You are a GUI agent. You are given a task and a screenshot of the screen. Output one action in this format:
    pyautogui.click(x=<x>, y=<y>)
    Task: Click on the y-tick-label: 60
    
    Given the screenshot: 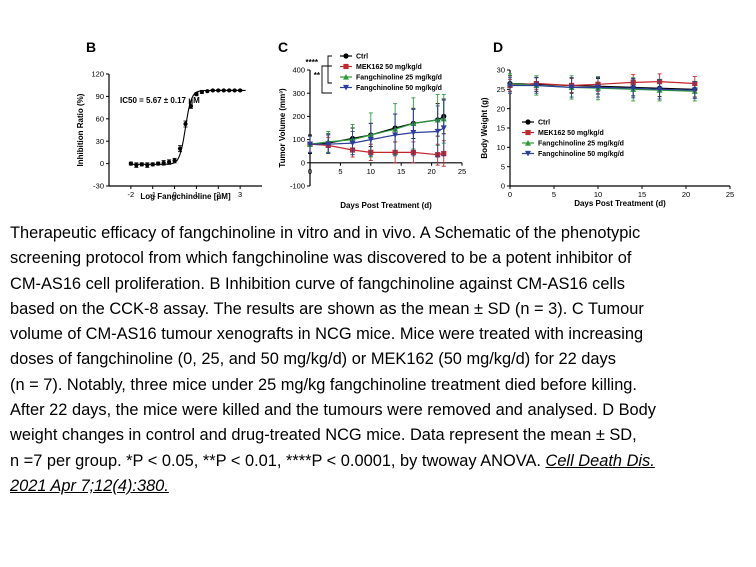 What is the action you would take?
    pyautogui.click(x=100, y=118)
    